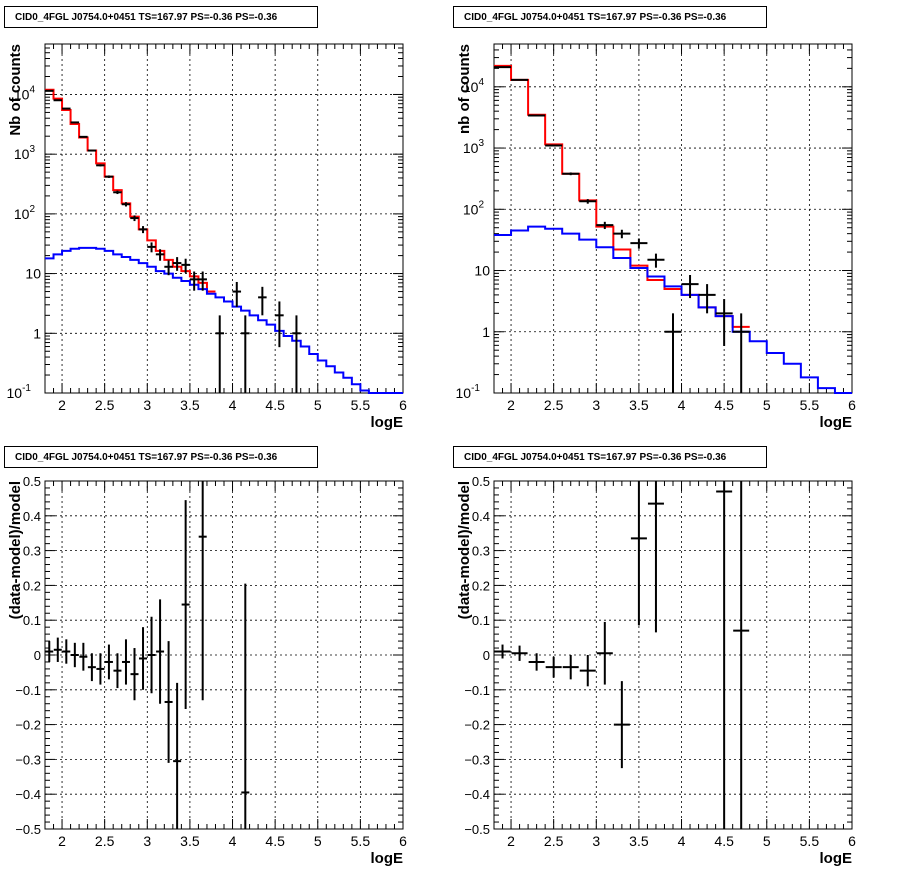 The image size is (898, 875). Describe the element at coordinates (481, 82) in the screenshot. I see `y-tick-label-exp: 4` at that location.